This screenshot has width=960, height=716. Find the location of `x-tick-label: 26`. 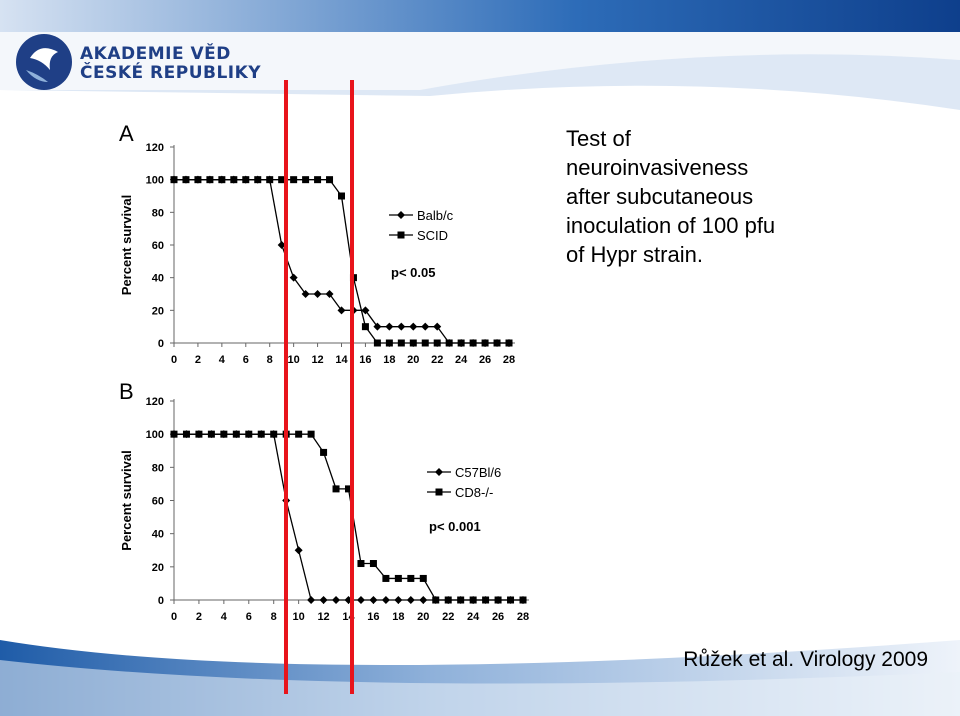

x-tick-label: 26 is located at coordinates (498, 617).